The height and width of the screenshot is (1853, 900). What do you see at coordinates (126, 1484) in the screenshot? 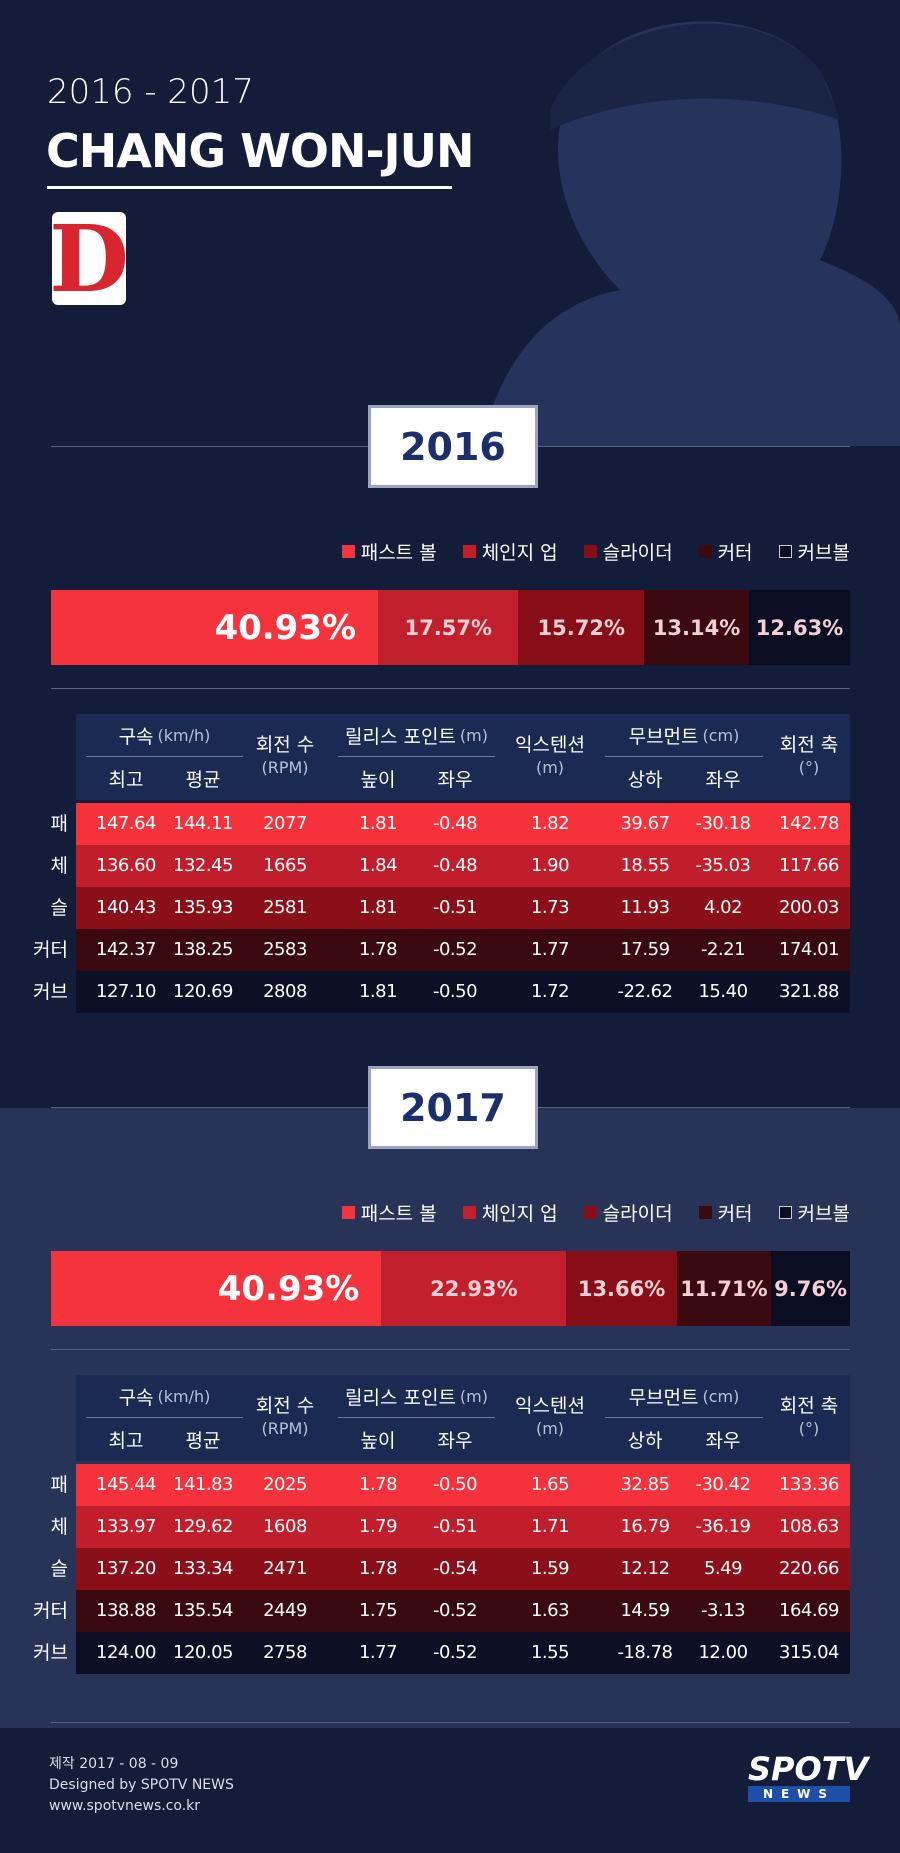
I see `cell: 145.44` at bounding box center [126, 1484].